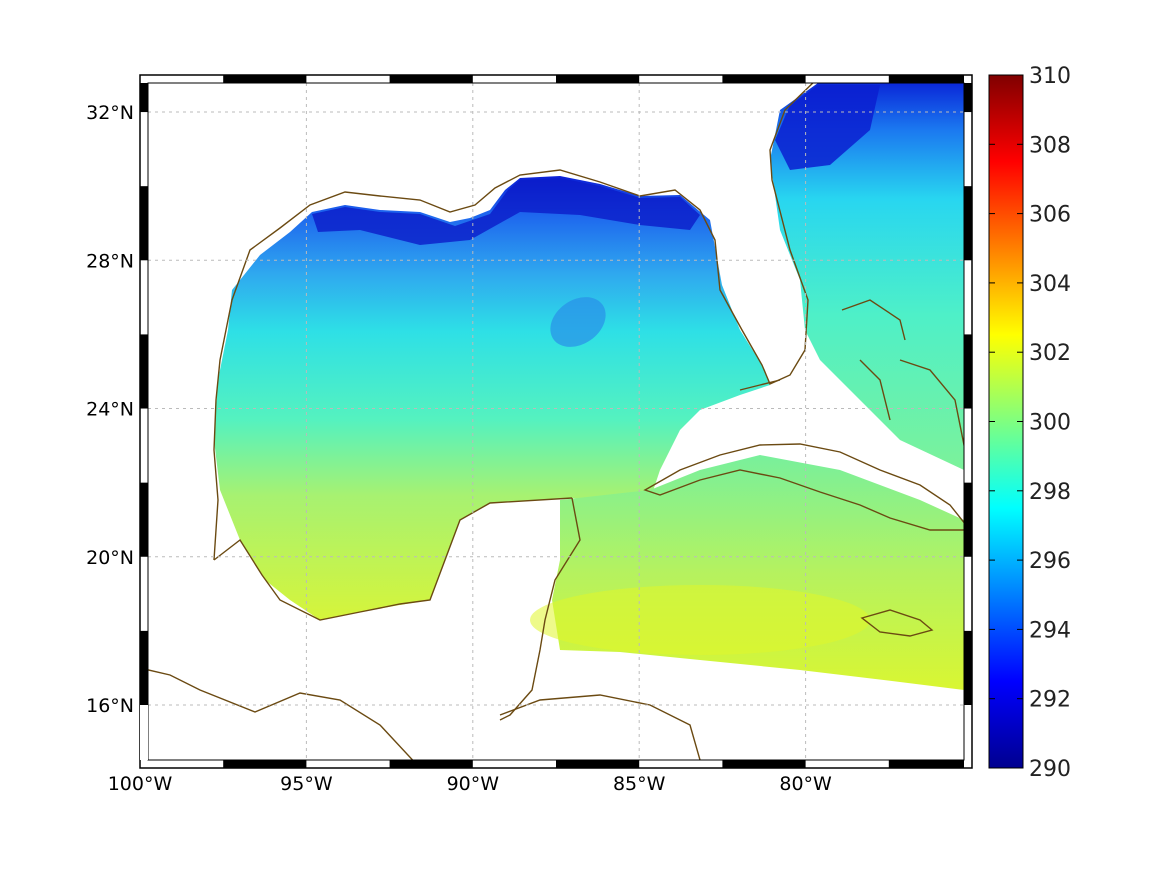 This screenshot has height=875, width=1167. Describe the element at coordinates (1050, 353) in the screenshot. I see `colorbar-tick-label: 302` at that location.